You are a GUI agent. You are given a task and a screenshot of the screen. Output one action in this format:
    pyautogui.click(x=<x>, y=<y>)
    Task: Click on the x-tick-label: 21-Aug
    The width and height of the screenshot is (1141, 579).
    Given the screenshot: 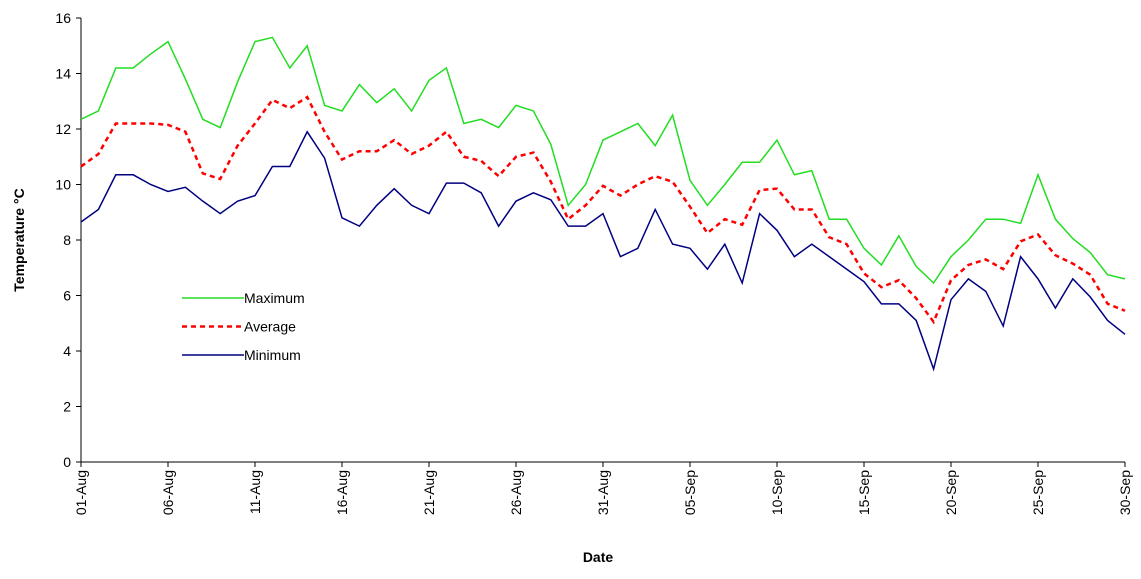 What is the action you would take?
    pyautogui.click(x=429, y=492)
    